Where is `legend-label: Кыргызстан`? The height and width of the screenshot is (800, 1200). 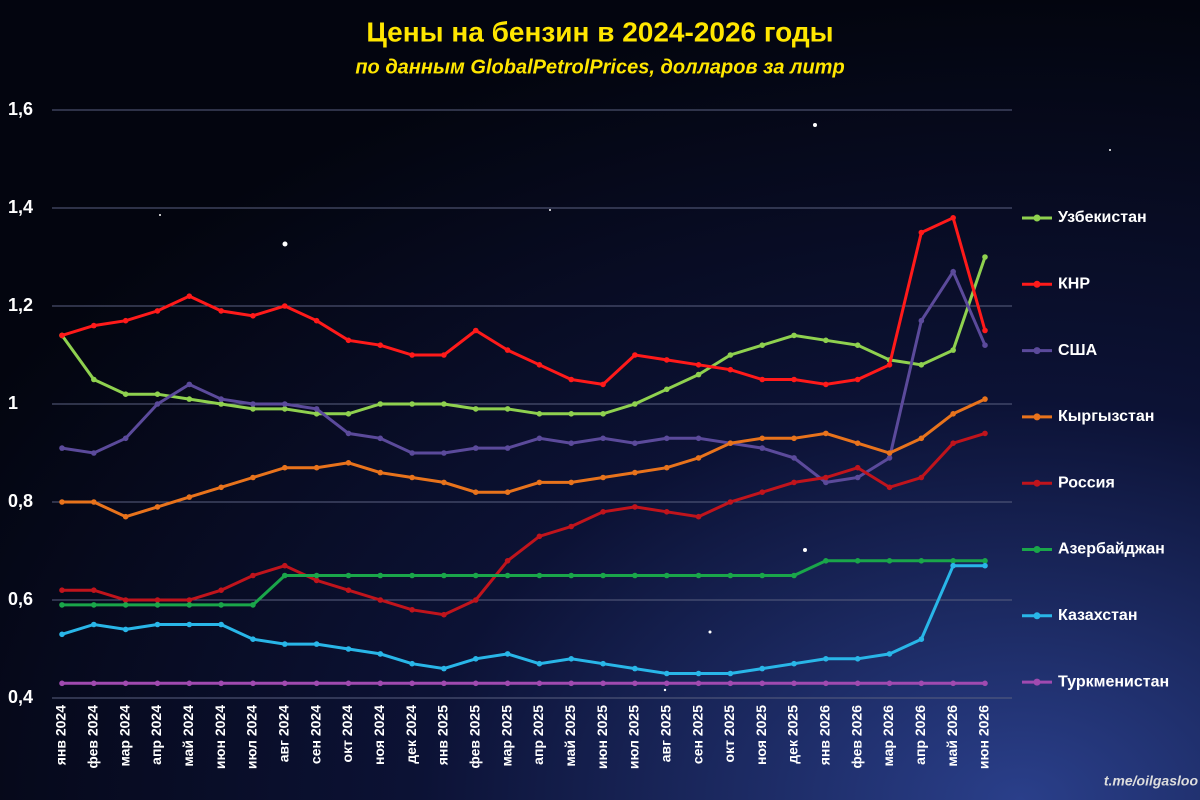 legend-label: Кыргызстан is located at coordinates (1106, 416).